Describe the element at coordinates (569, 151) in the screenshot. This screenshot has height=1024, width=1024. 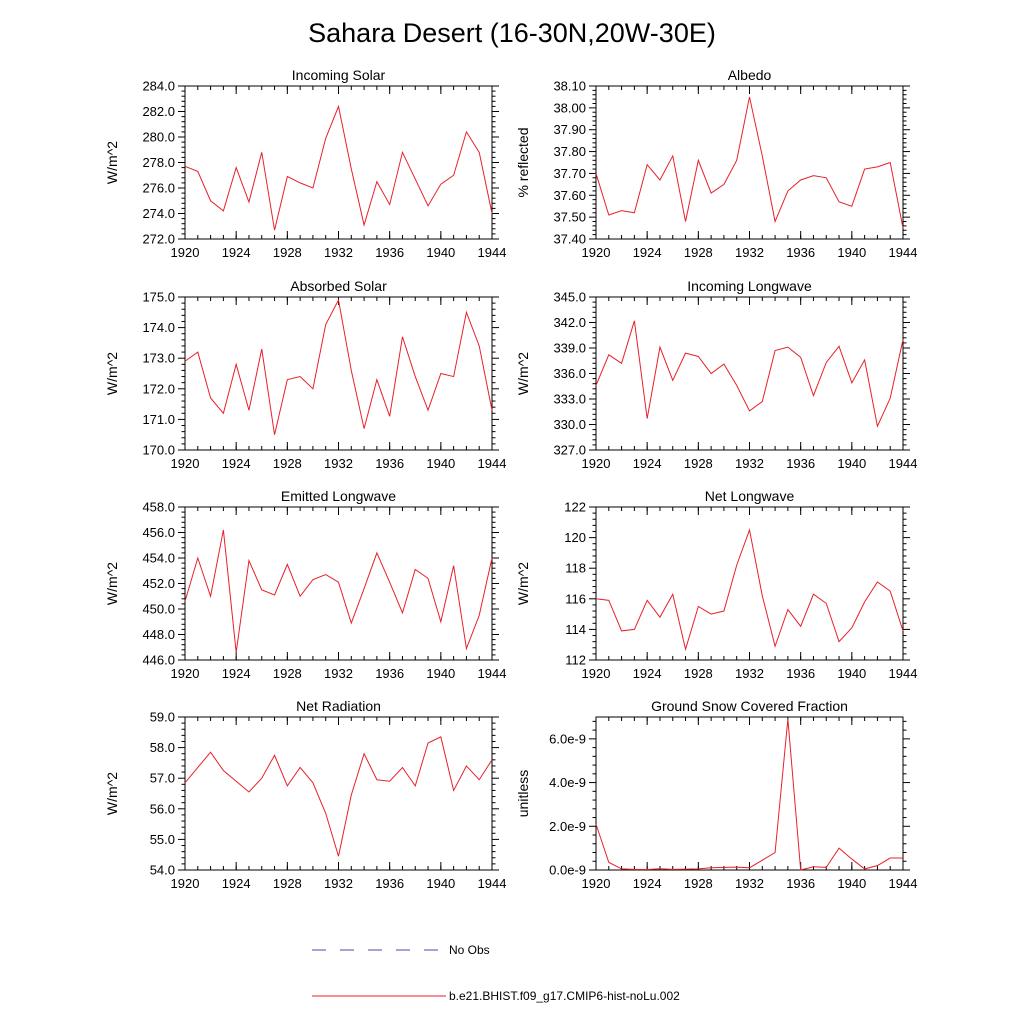
I see `y-tick-label: 37.80` at that location.